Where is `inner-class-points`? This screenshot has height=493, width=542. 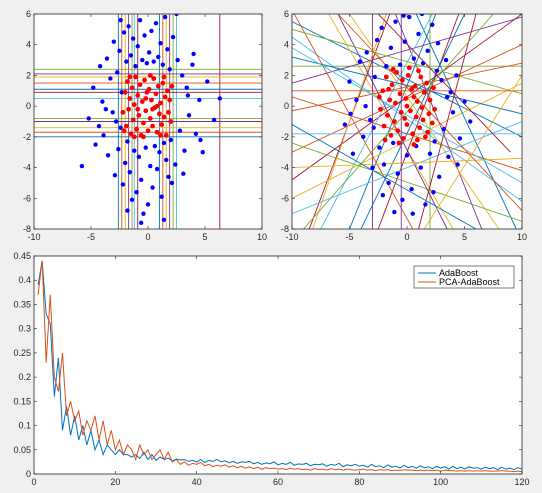 inner-class-points is located at coordinates (407, 106).